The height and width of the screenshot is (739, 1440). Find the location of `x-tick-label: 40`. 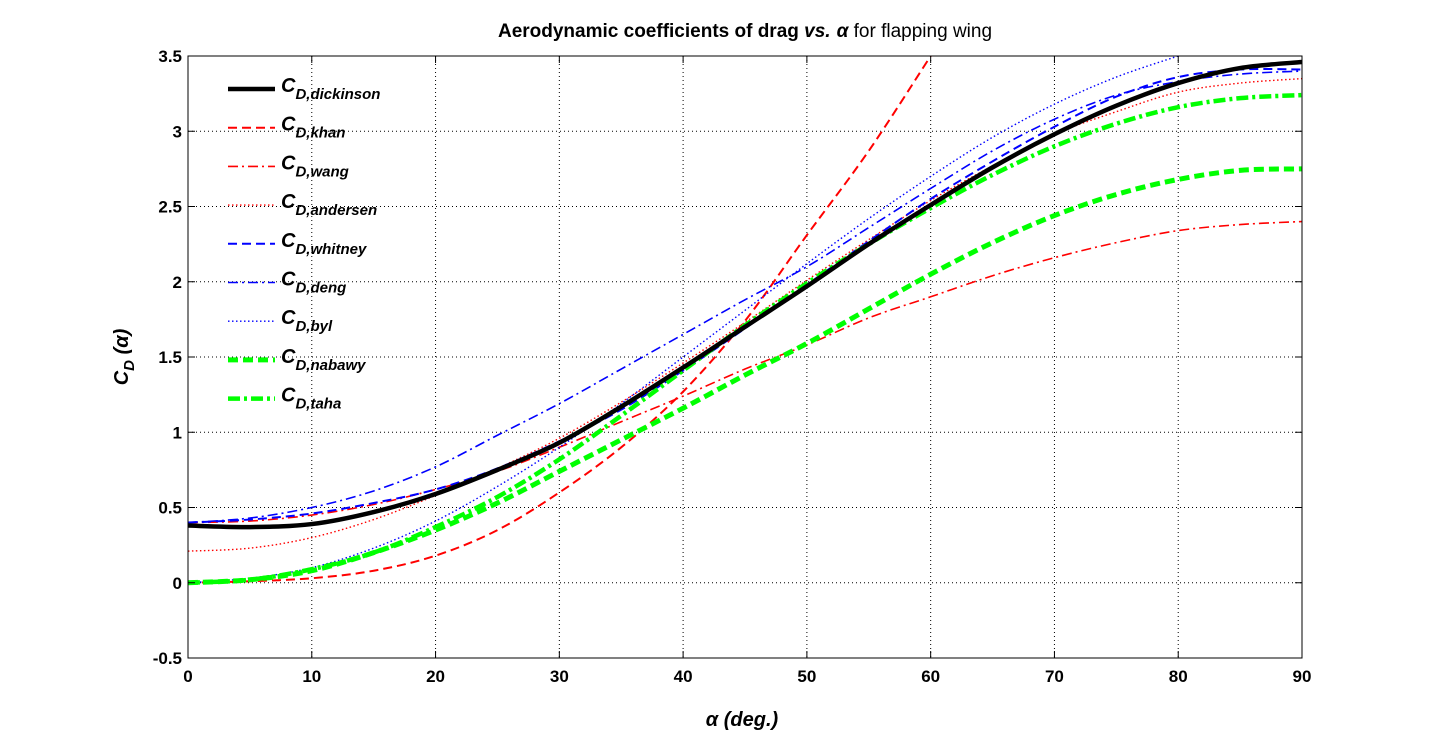

x-tick-label: 40 is located at coordinates (683, 676).